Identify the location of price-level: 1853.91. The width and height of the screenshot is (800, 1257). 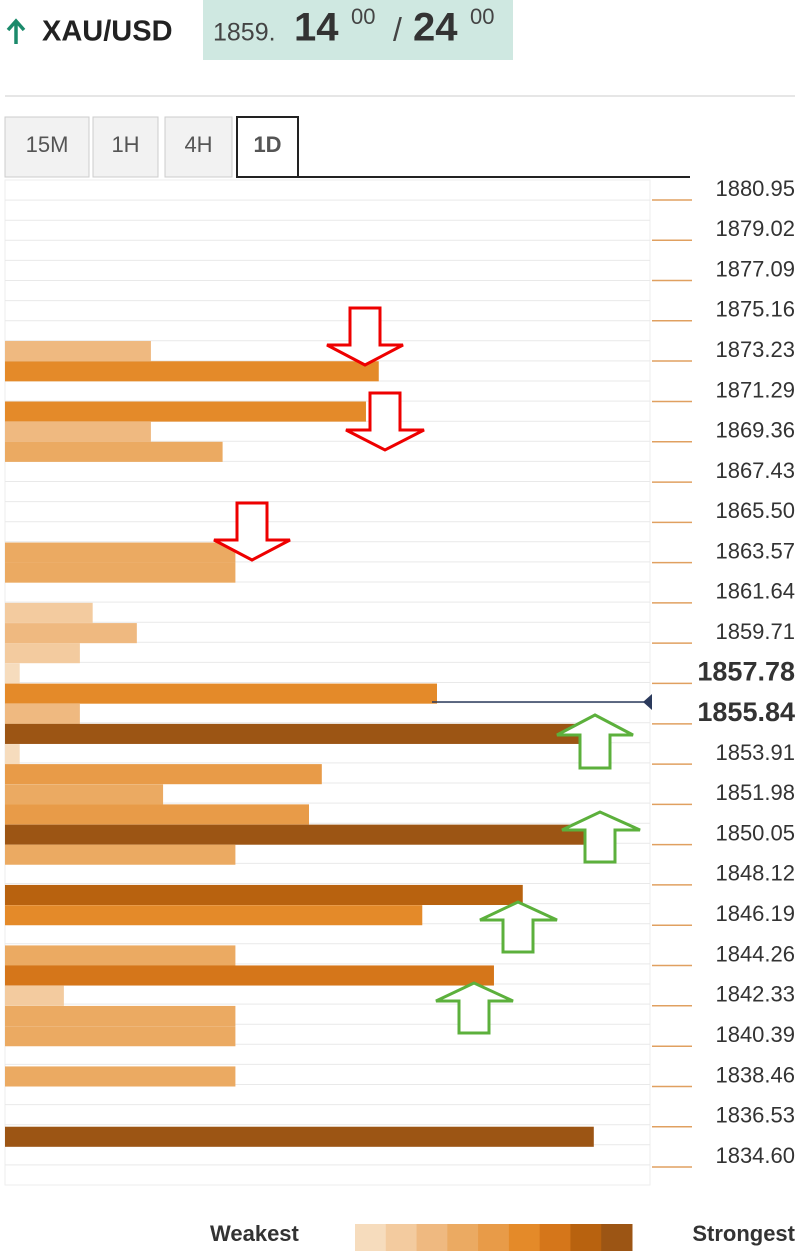
(755, 752).